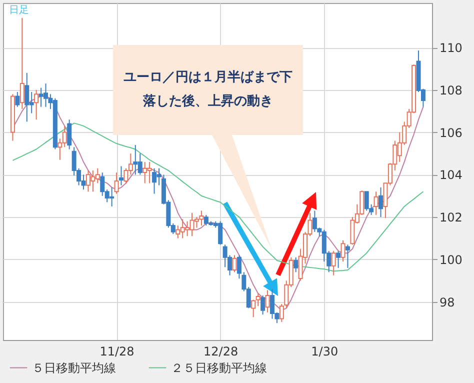 Image resolution: width=474 pixels, height=383 pixels. What do you see at coordinates (219, 367) in the screenshot?
I see `legend-label: ２５日移動平均線` at bounding box center [219, 367].